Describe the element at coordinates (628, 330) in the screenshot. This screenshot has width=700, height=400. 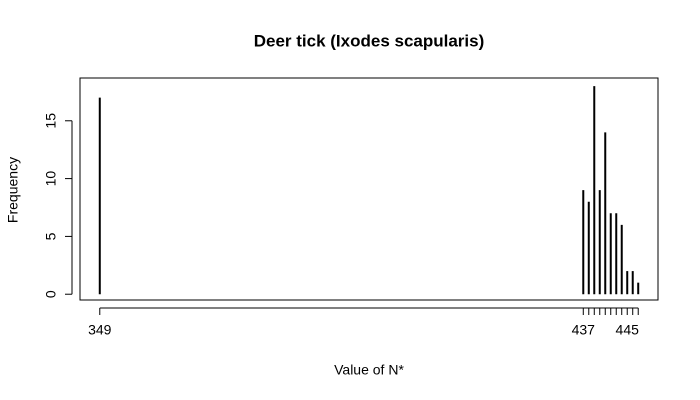
I see `x-tick-label: 445` at that location.